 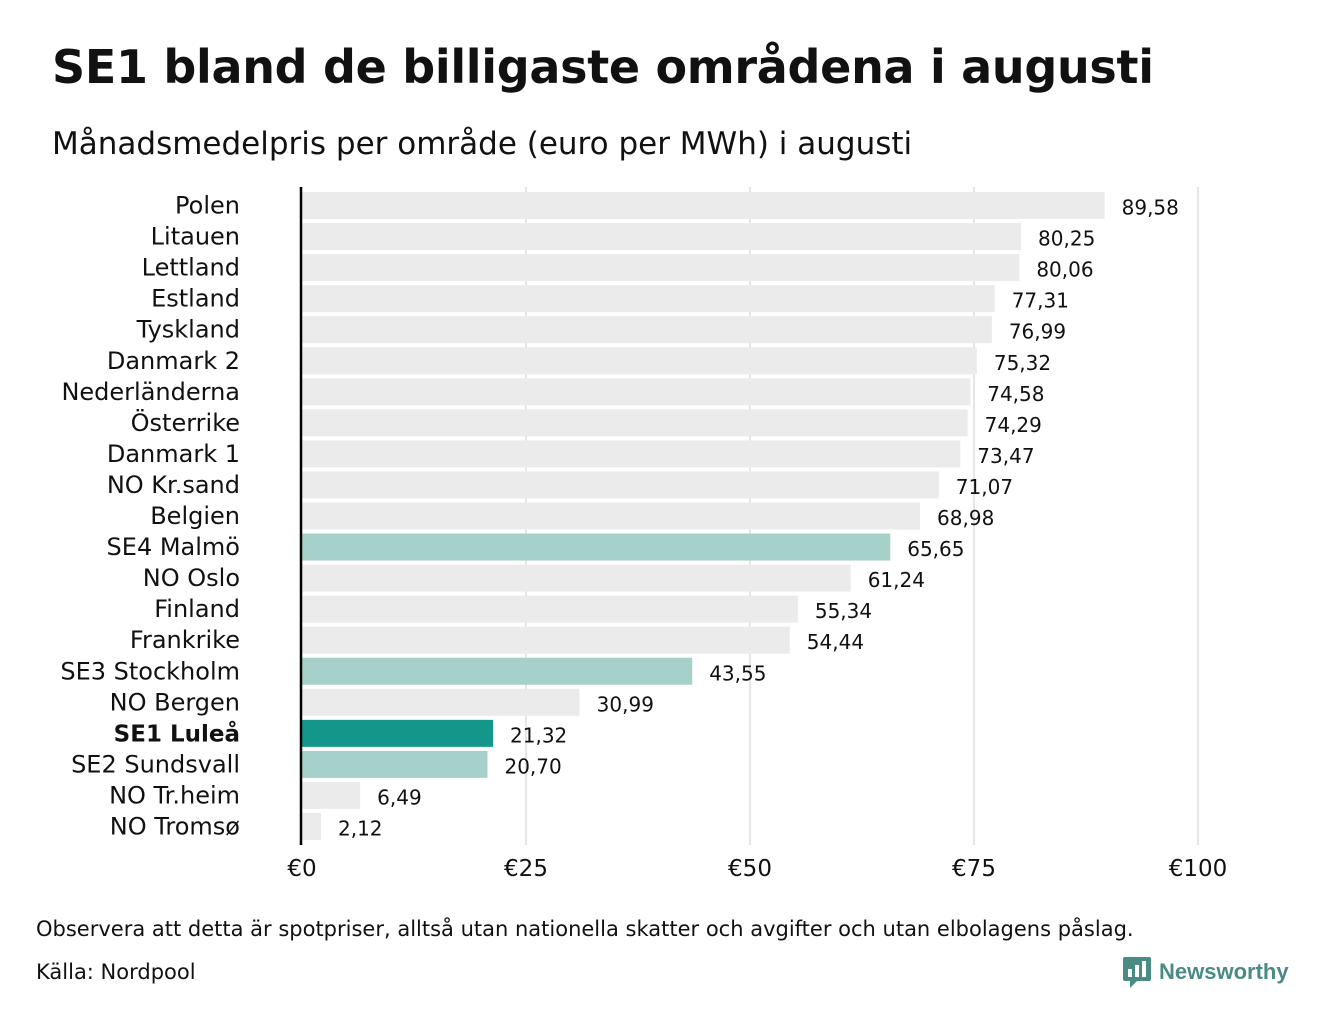 I want to click on value-label: 77,31, so click(x=1040, y=301).